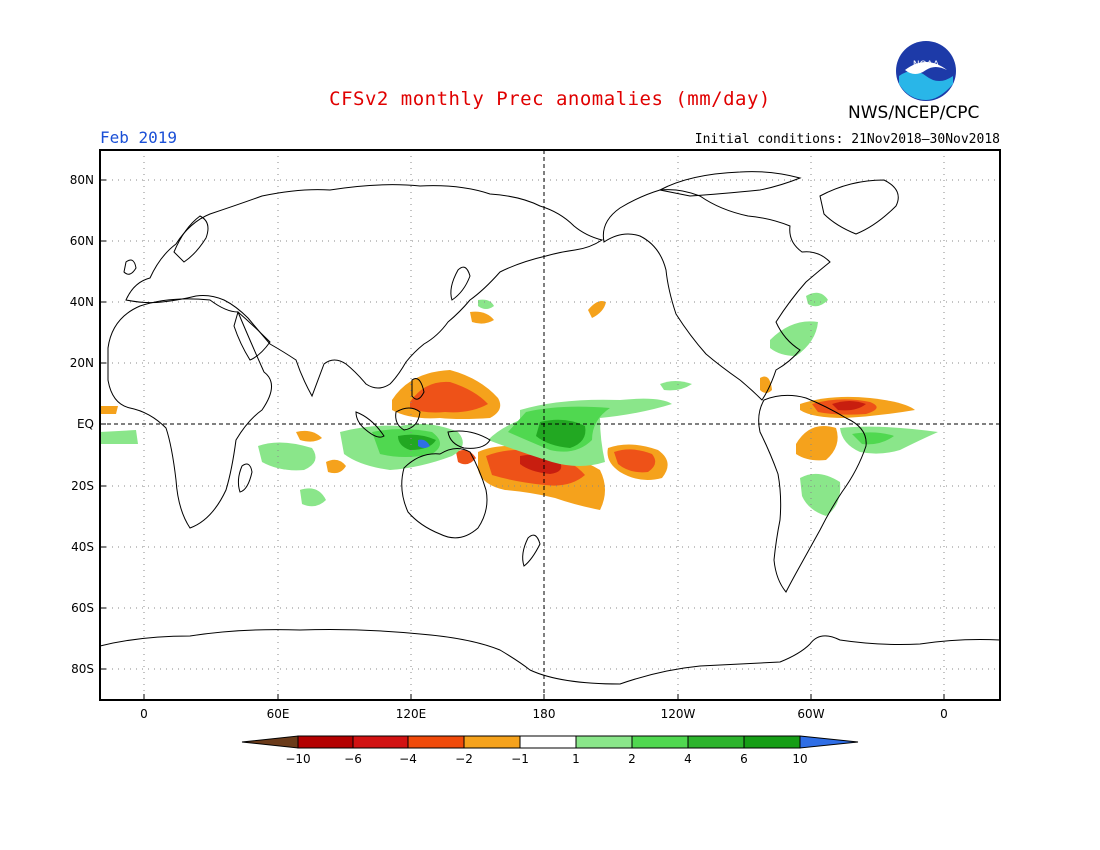  What do you see at coordinates (364, 291) in the screenshot?
I see `coast-eurasia` at bounding box center [364, 291].